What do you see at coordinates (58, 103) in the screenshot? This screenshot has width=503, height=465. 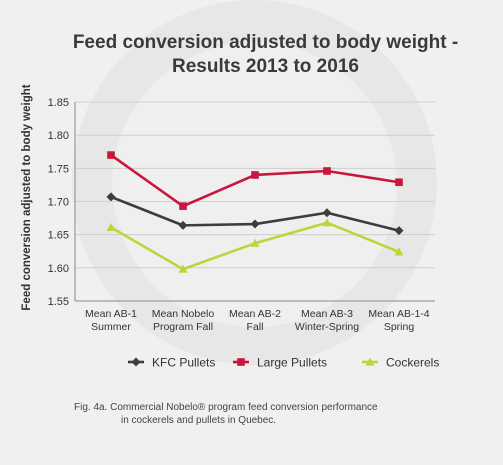 I see `y-tick-label: 1.85` at bounding box center [58, 103].